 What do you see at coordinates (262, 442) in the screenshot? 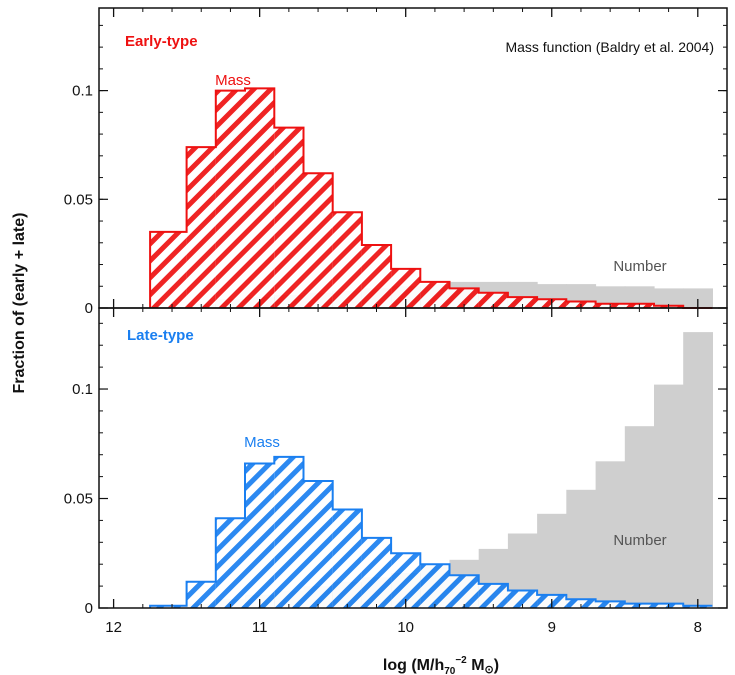
I see `late-type-mass-label: Mass` at bounding box center [262, 442].